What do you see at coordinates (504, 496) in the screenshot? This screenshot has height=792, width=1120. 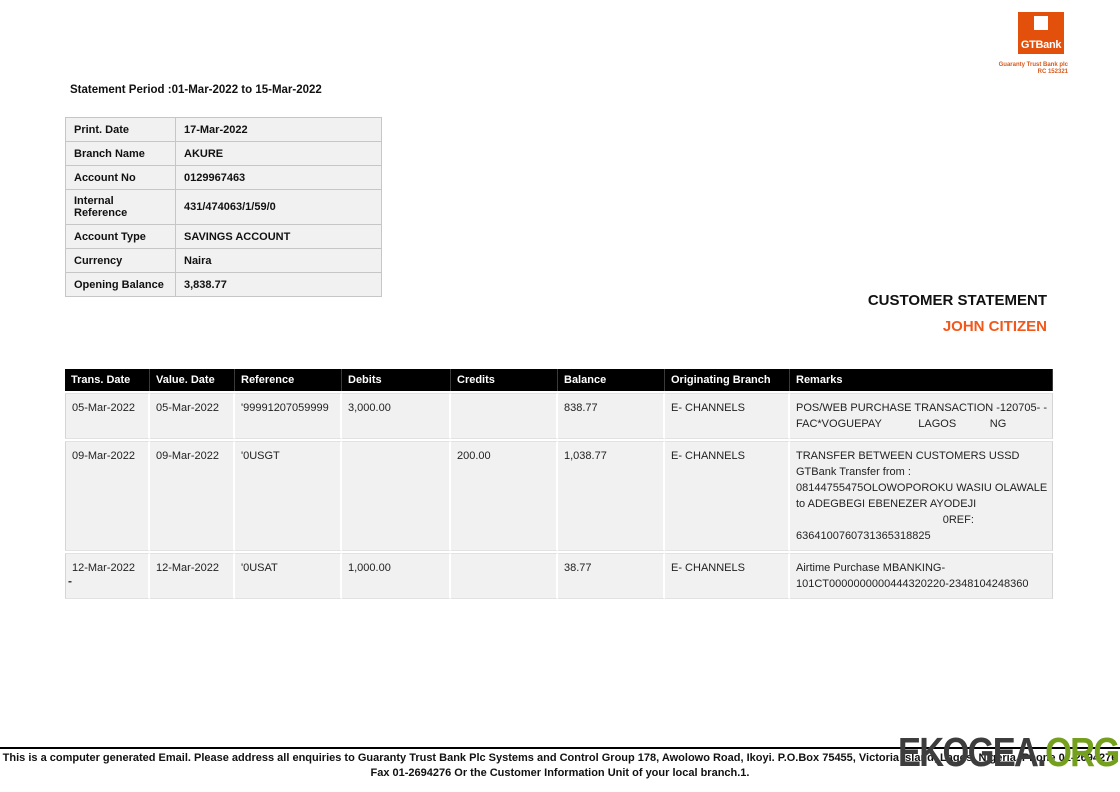 I see `cell-credits: 200.00` at bounding box center [504, 496].